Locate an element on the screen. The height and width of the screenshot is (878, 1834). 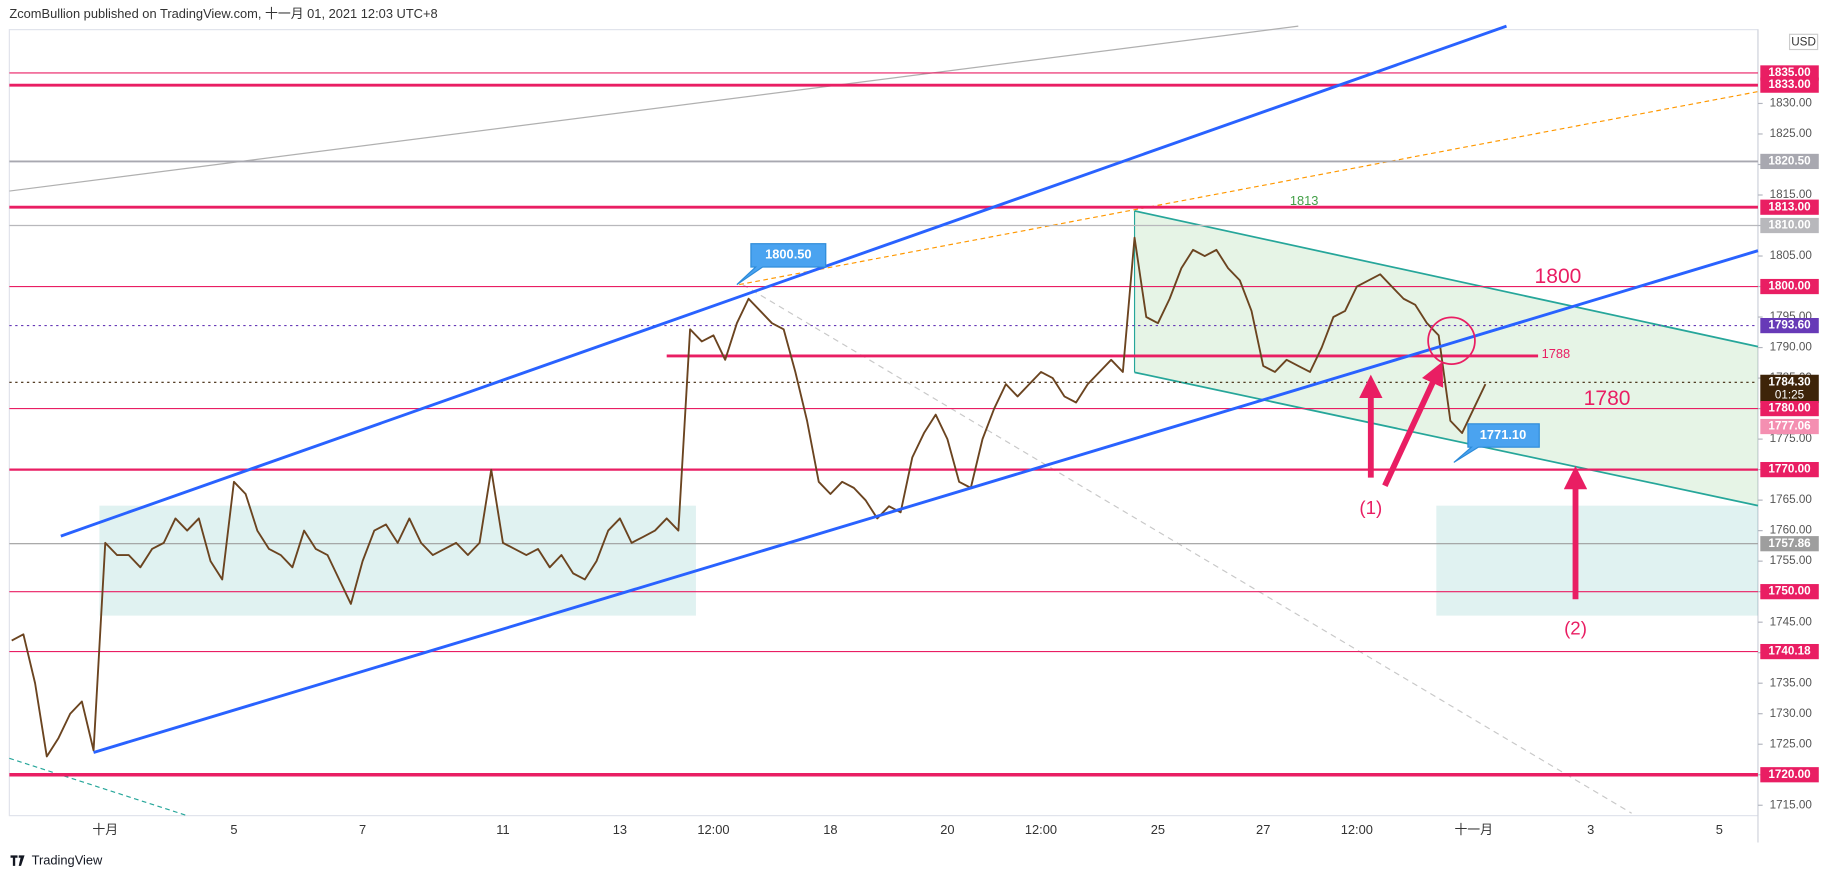
level-label: 1757.86 is located at coordinates (1789, 543).